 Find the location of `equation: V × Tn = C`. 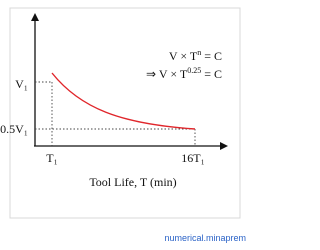

equation: V × Tn = C is located at coordinates (195, 55).